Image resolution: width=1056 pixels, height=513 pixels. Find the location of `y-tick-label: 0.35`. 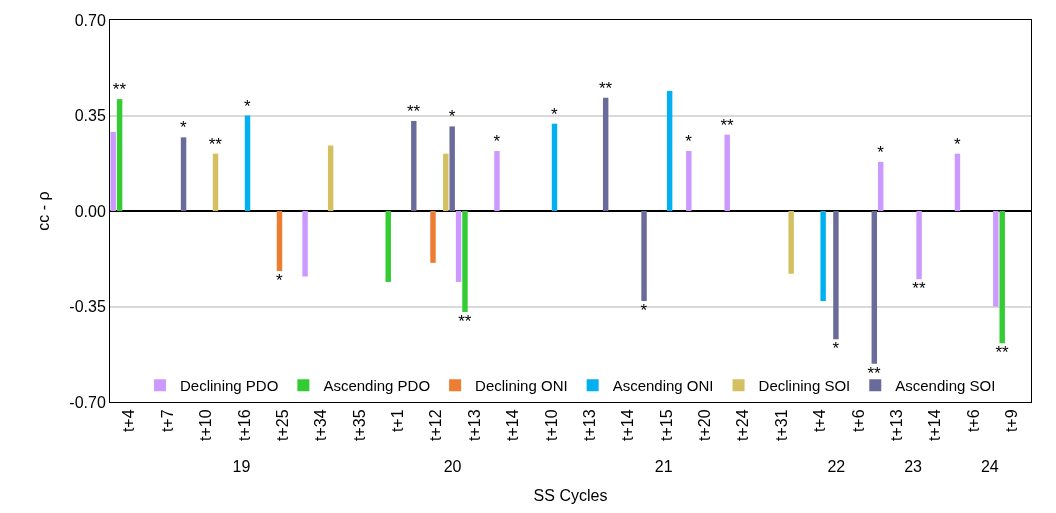

y-tick-label: 0.35 is located at coordinates (90, 116).